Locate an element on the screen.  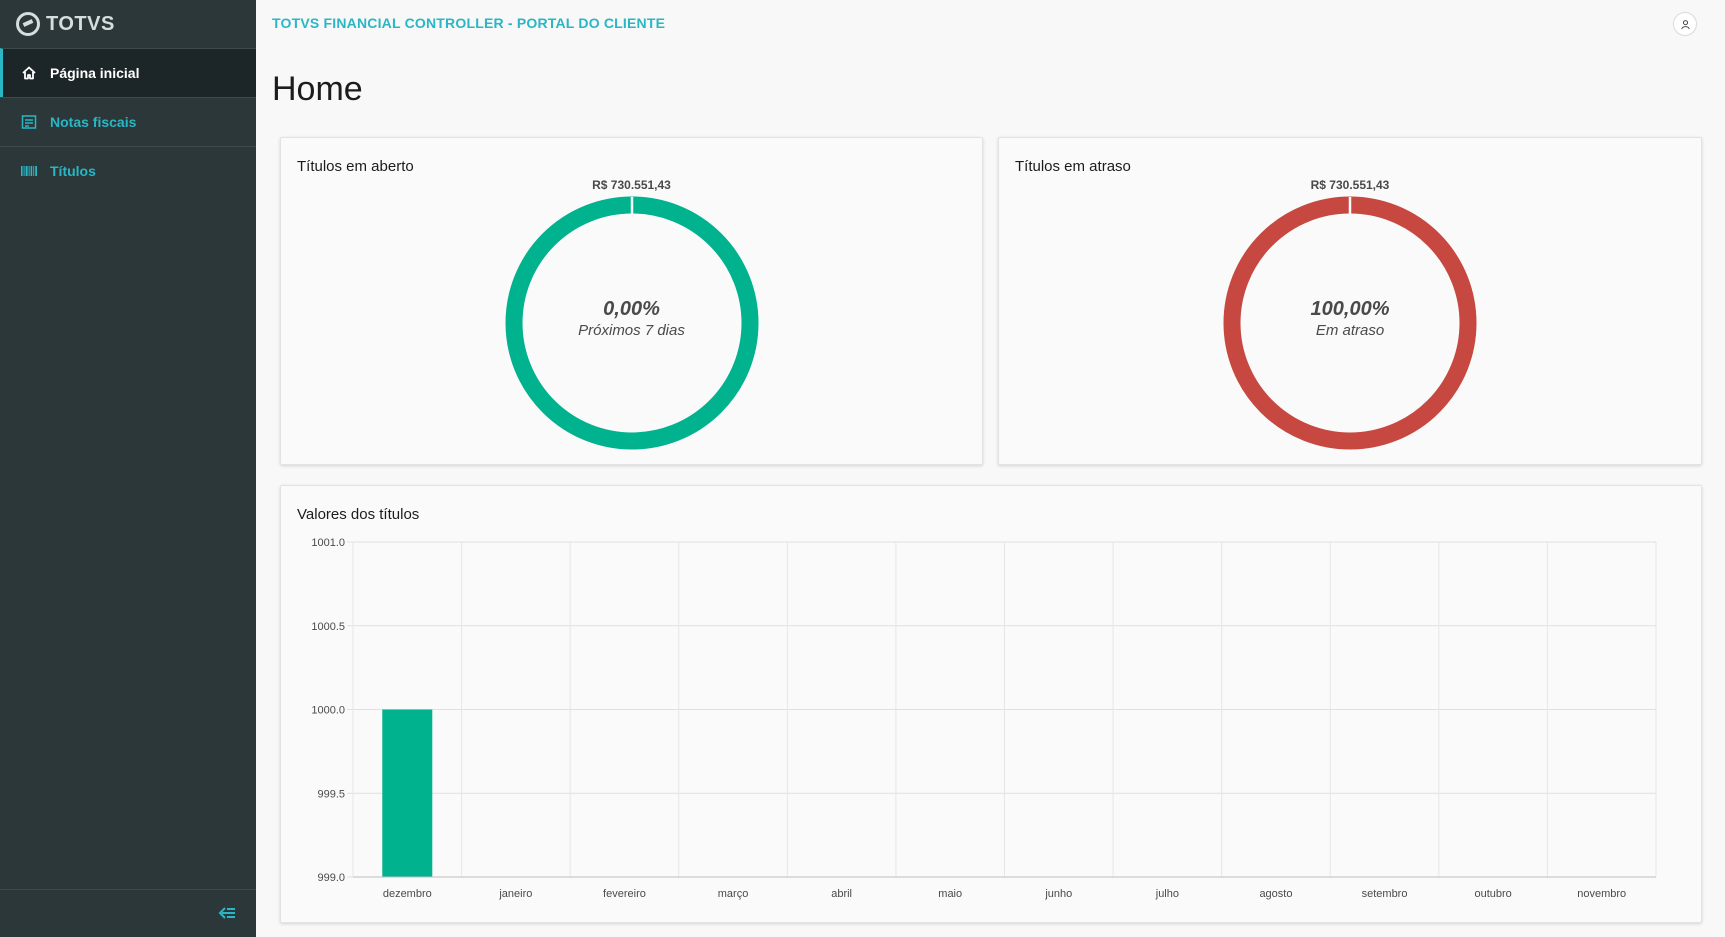
x-tick-label: outubro is located at coordinates (1492, 894).